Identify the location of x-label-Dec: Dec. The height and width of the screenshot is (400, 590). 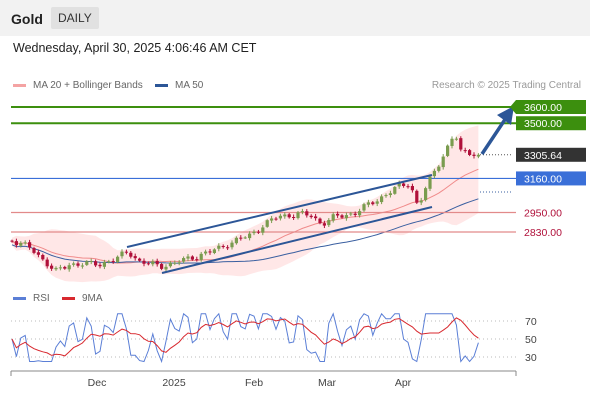
(97, 383).